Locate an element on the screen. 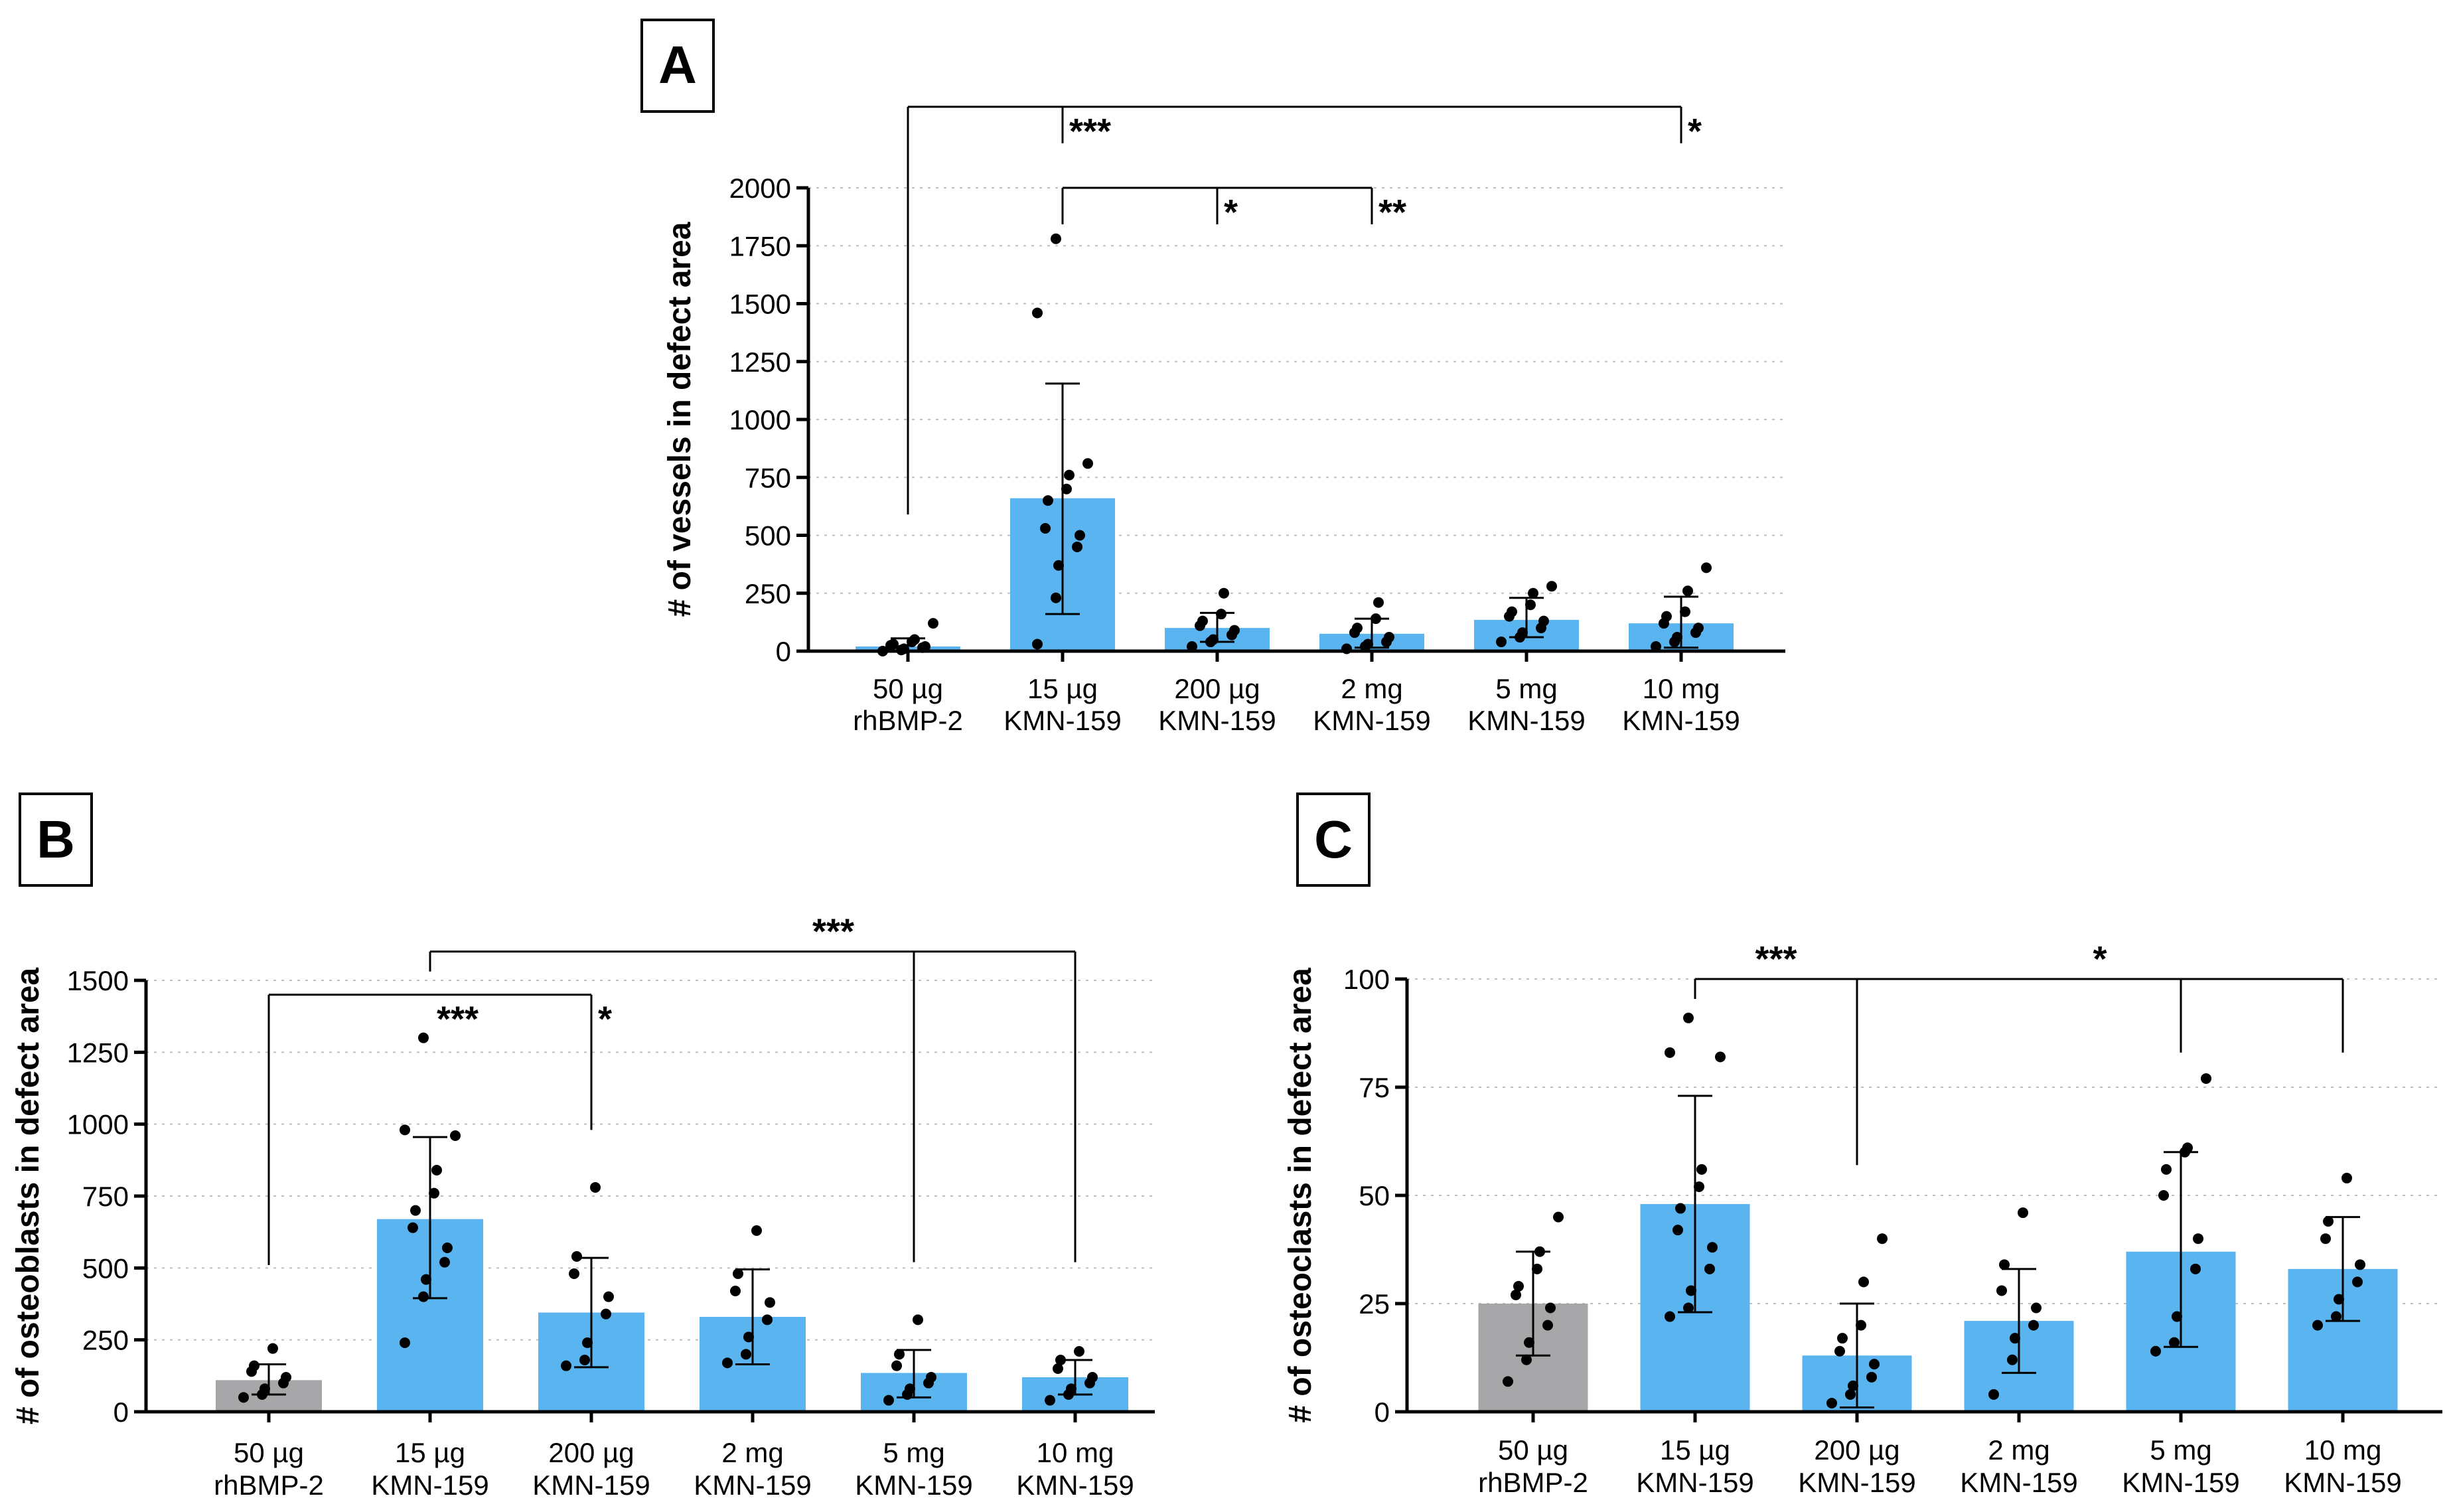 The image size is (2453, 1512). panel-label-b: B is located at coordinates (56, 840).